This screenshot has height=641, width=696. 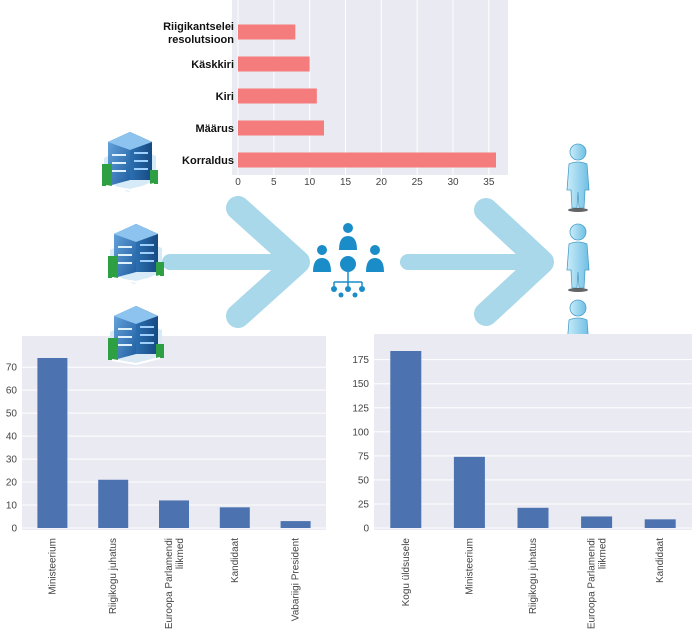 I want to click on y-tick-label: 60, so click(x=12, y=391).